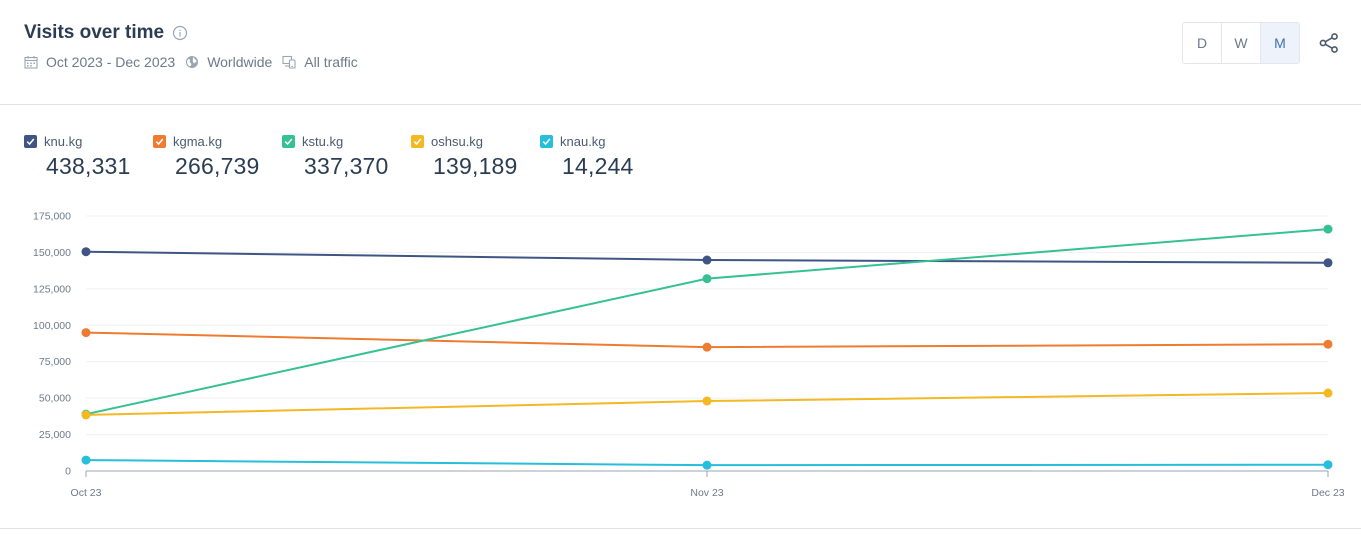 This screenshot has width=1361, height=535. What do you see at coordinates (31, 62) in the screenshot?
I see `calendar-icon` at bounding box center [31, 62].